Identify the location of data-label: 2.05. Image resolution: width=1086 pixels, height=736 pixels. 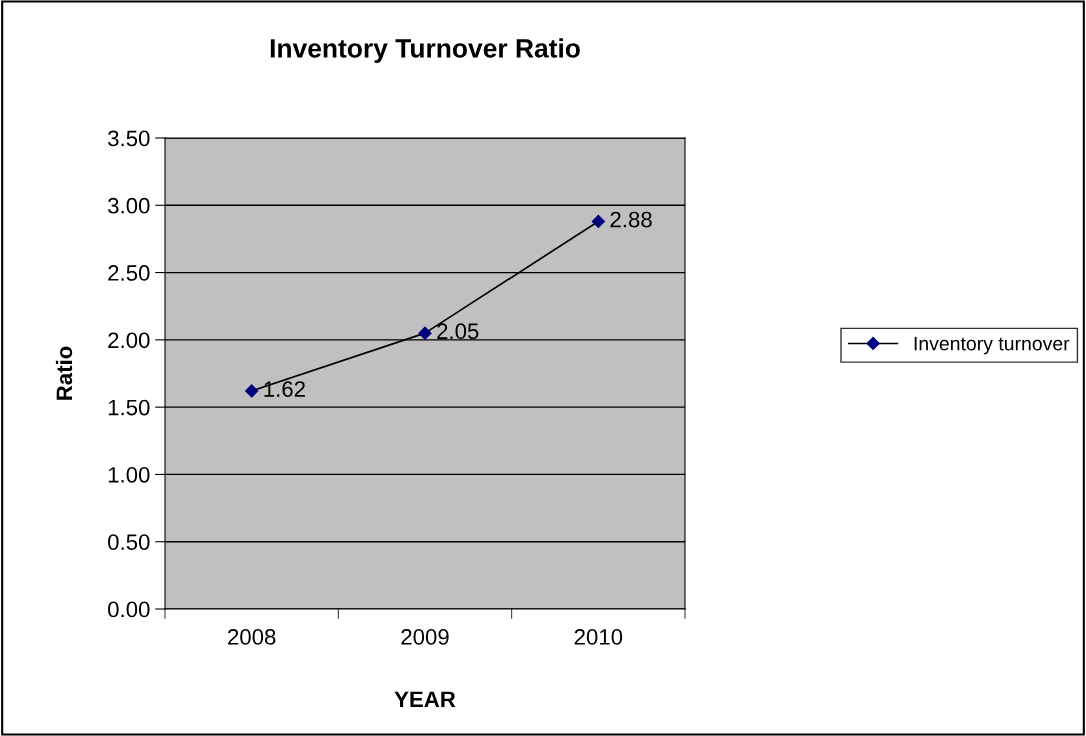
(458, 331).